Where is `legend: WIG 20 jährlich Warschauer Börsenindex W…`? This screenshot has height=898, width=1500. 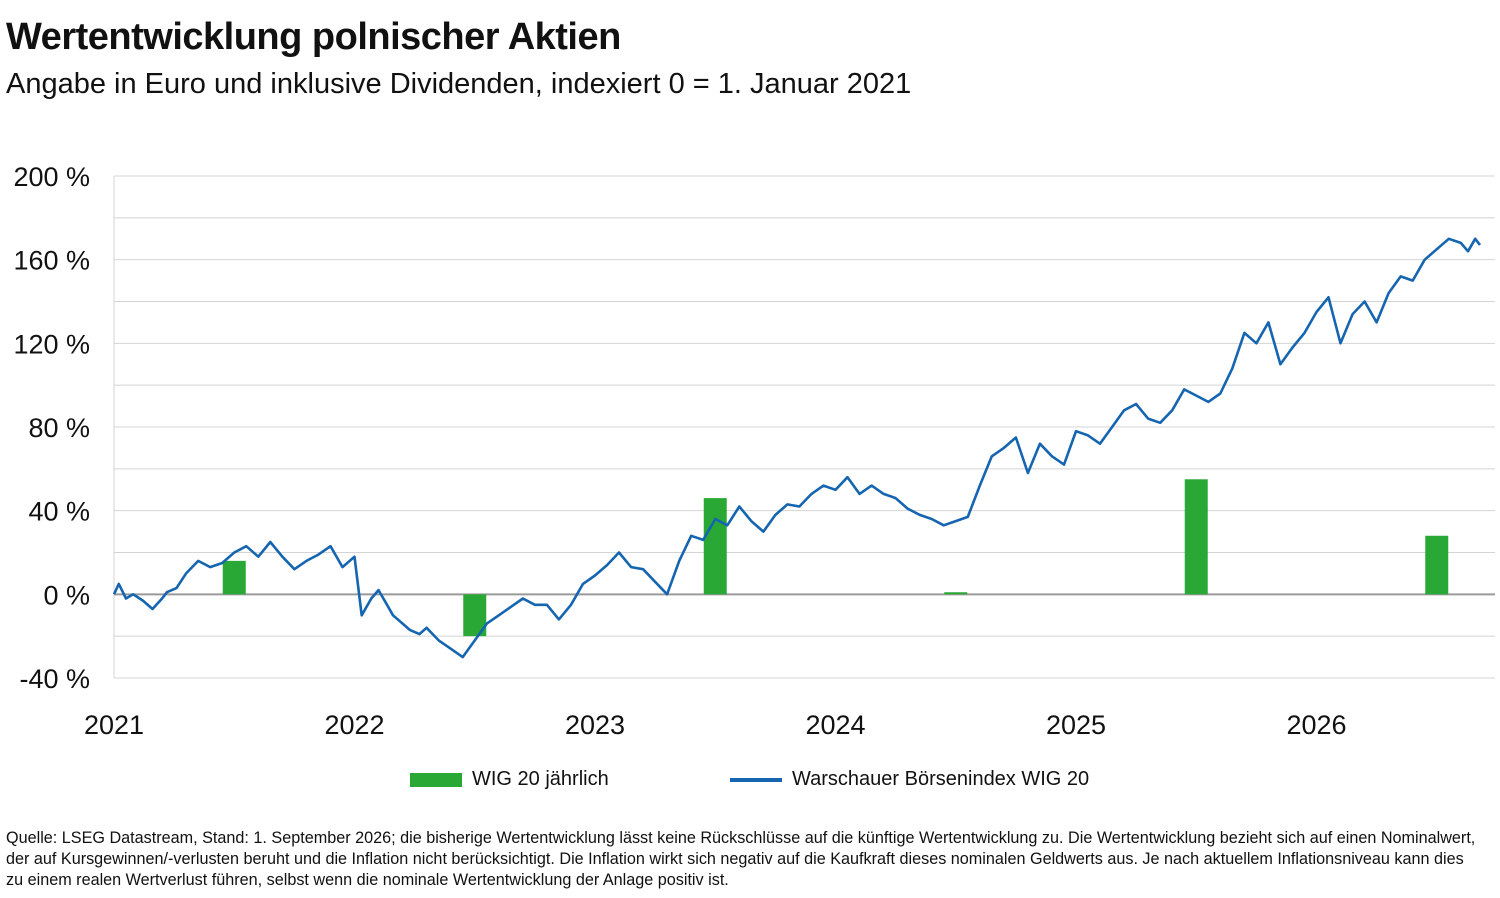 legend: WIG 20 jährlich Warschauer Börsenindex W… is located at coordinates (750, 784).